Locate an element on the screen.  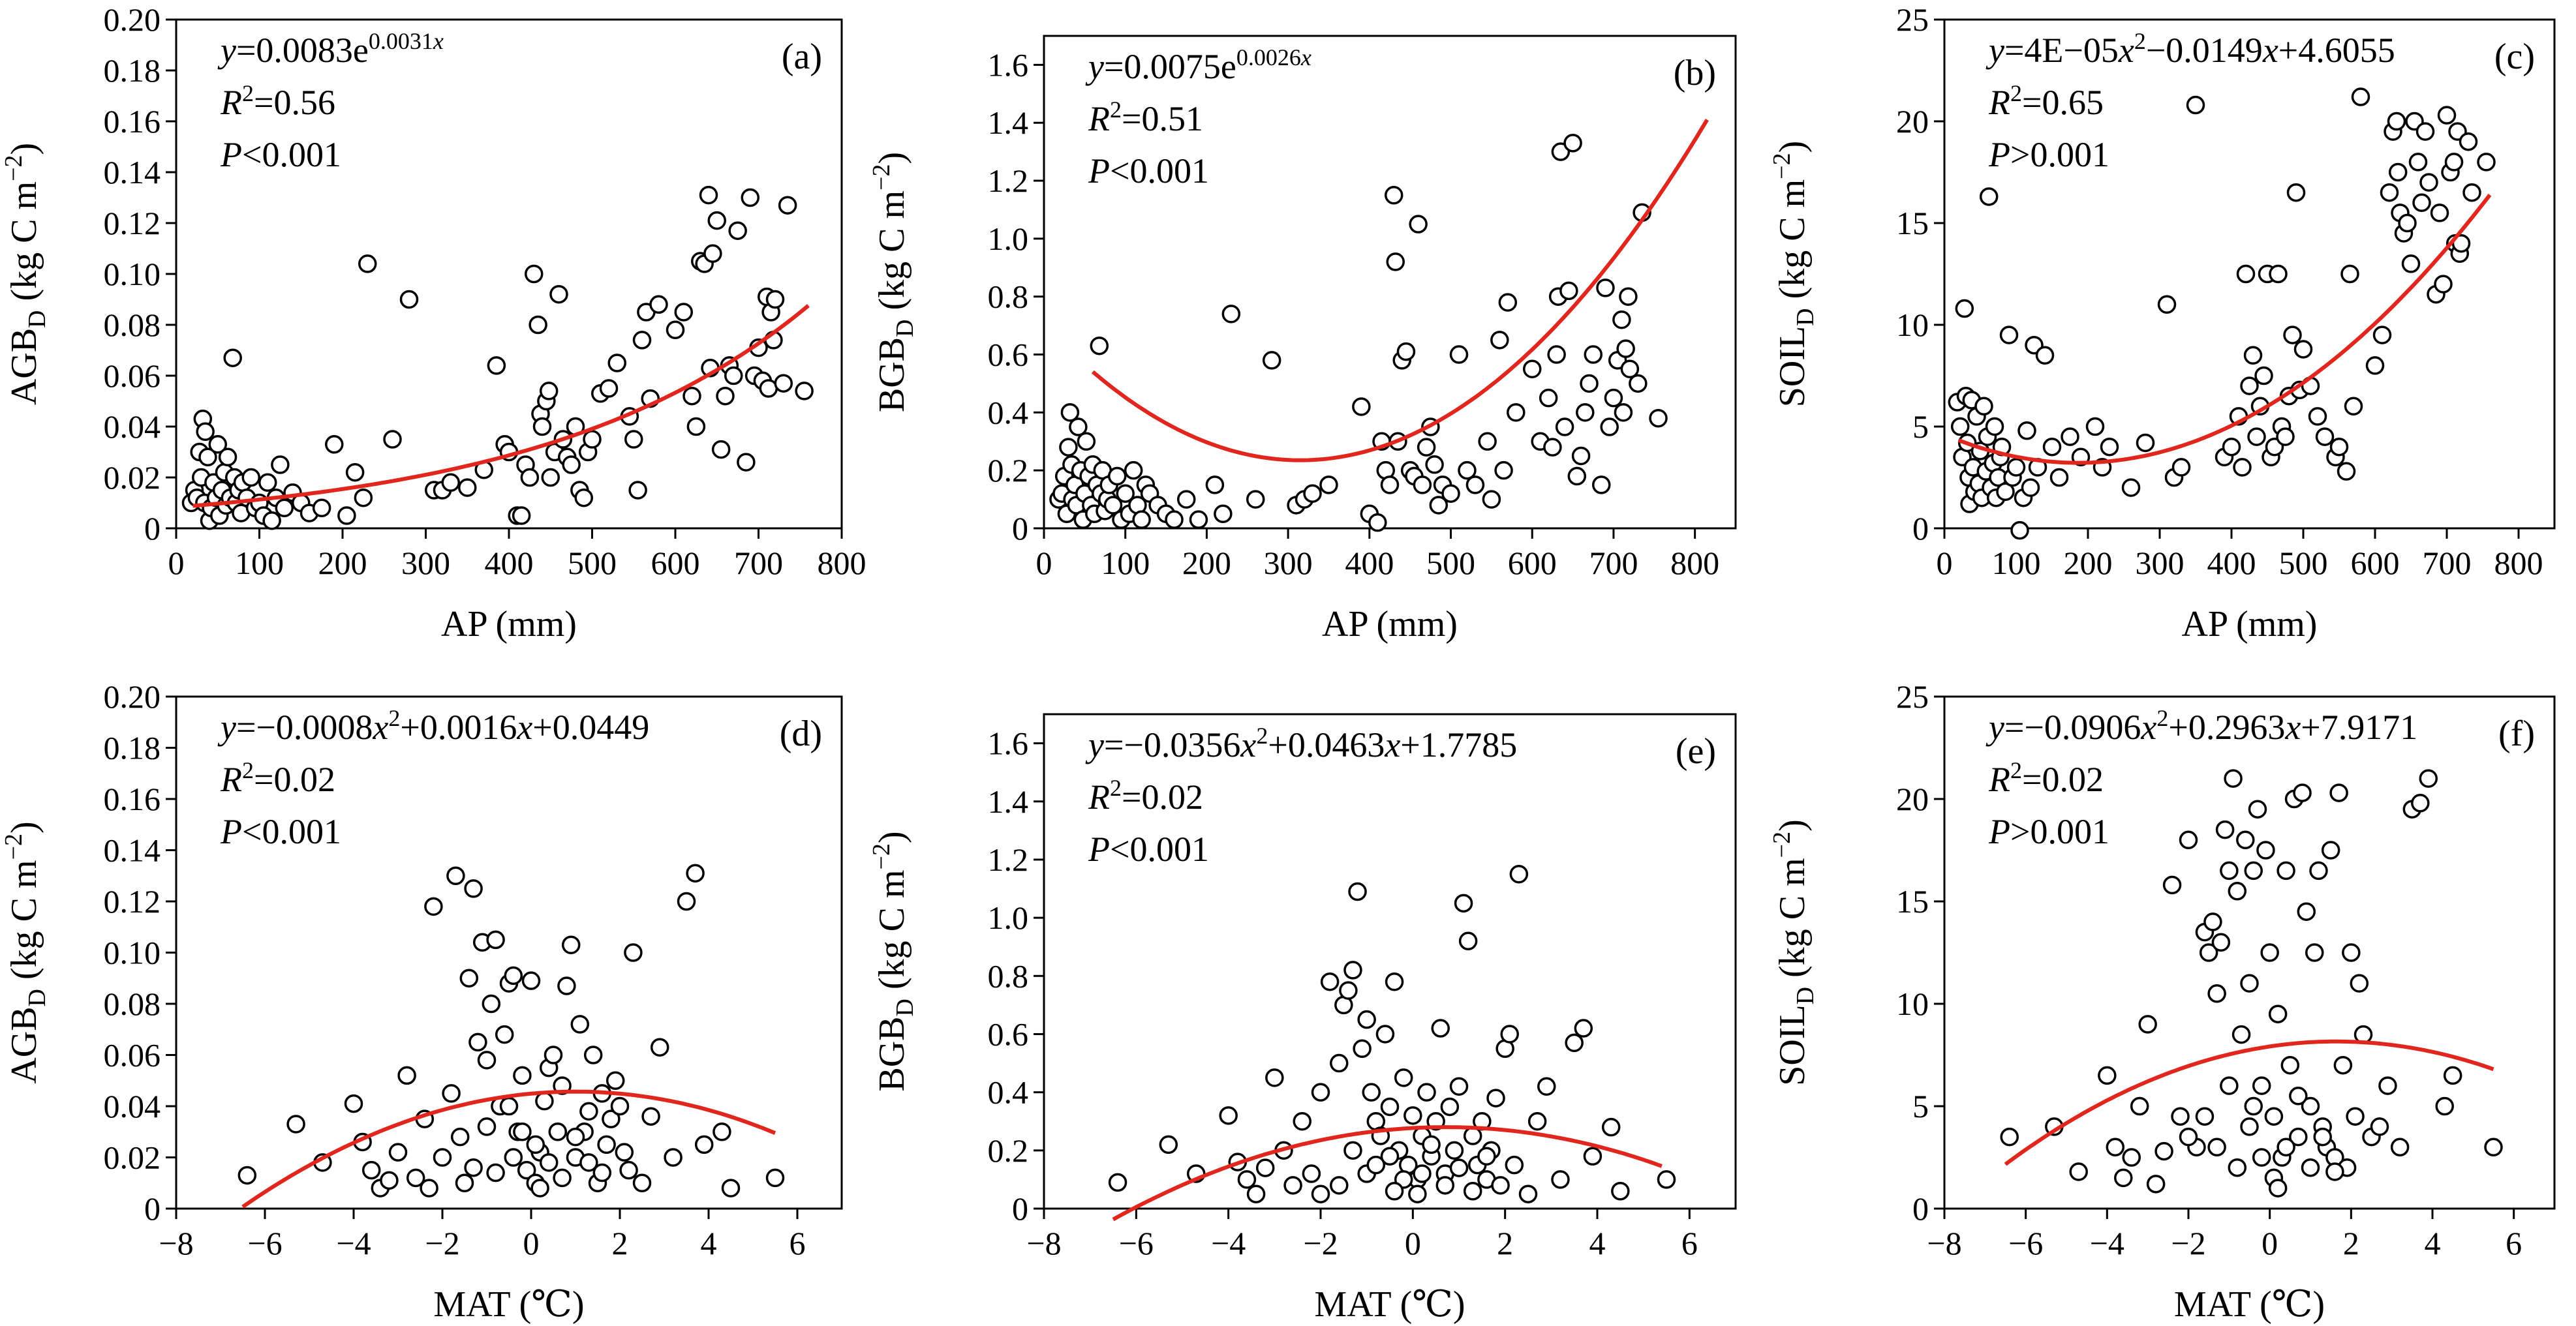
r-symbol: R is located at coordinates (1099, 797).